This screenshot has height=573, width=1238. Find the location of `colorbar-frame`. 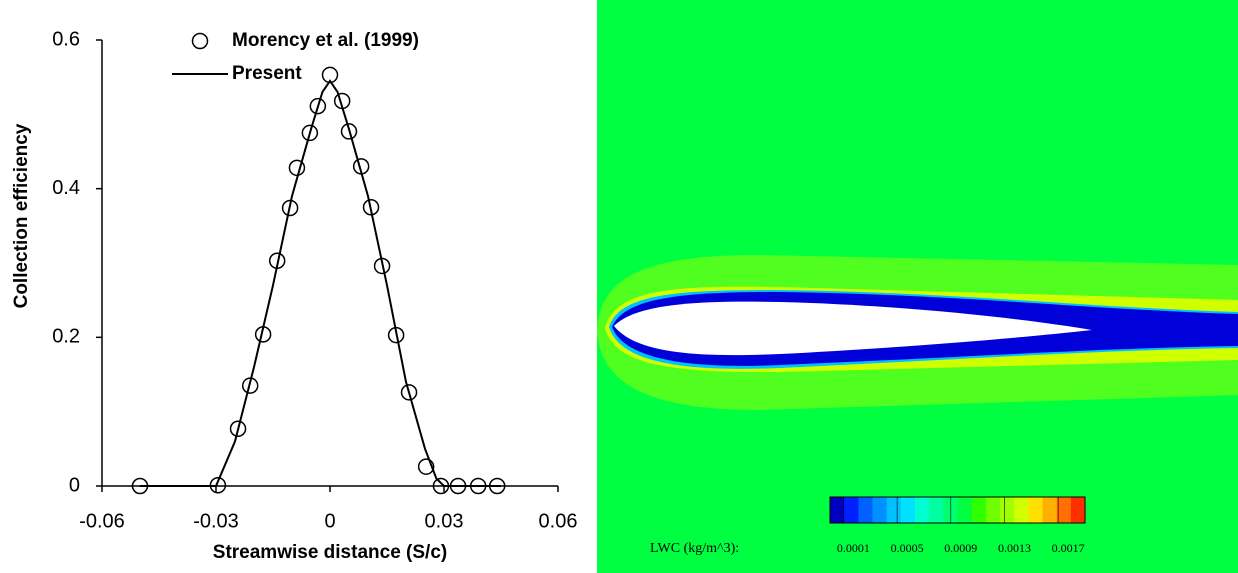

colorbar-frame is located at coordinates (957, 510).